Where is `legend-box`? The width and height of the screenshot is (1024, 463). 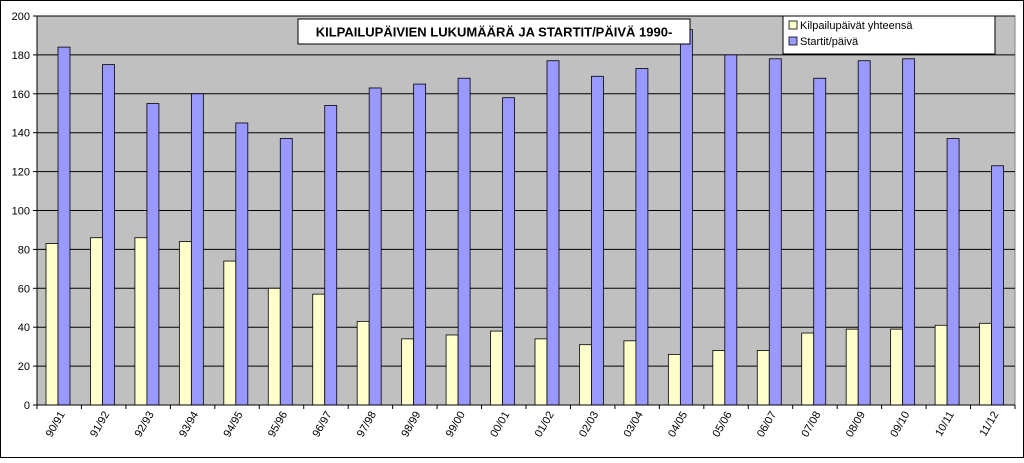
legend-box is located at coordinates (889, 35).